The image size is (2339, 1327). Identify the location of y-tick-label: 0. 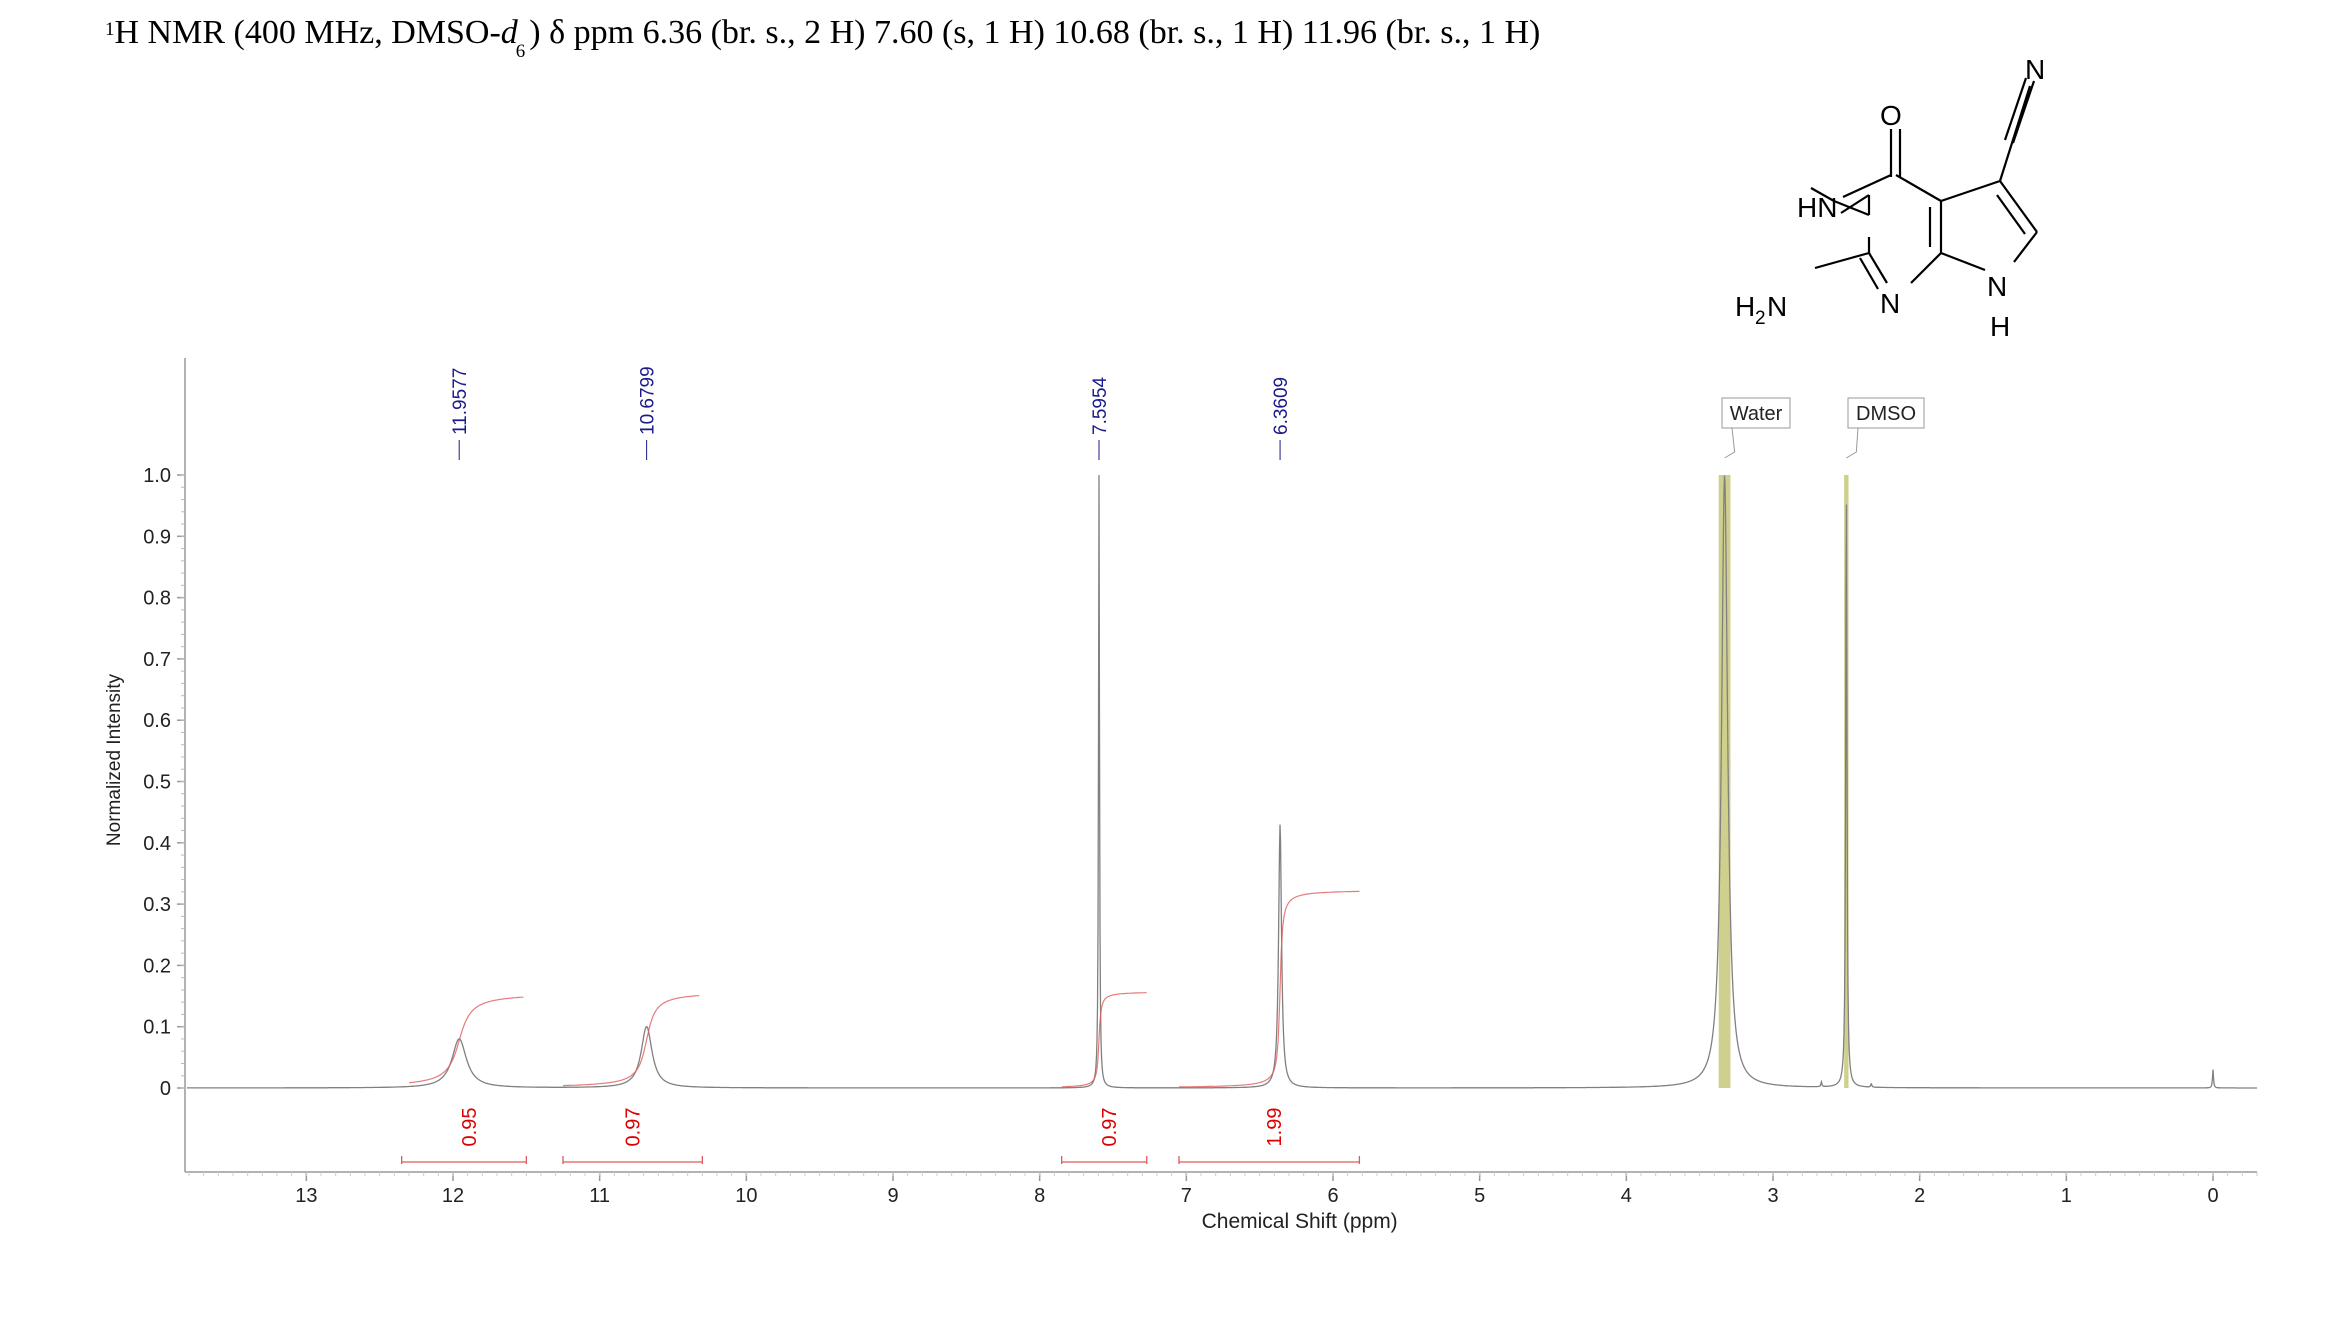
(165, 1089).